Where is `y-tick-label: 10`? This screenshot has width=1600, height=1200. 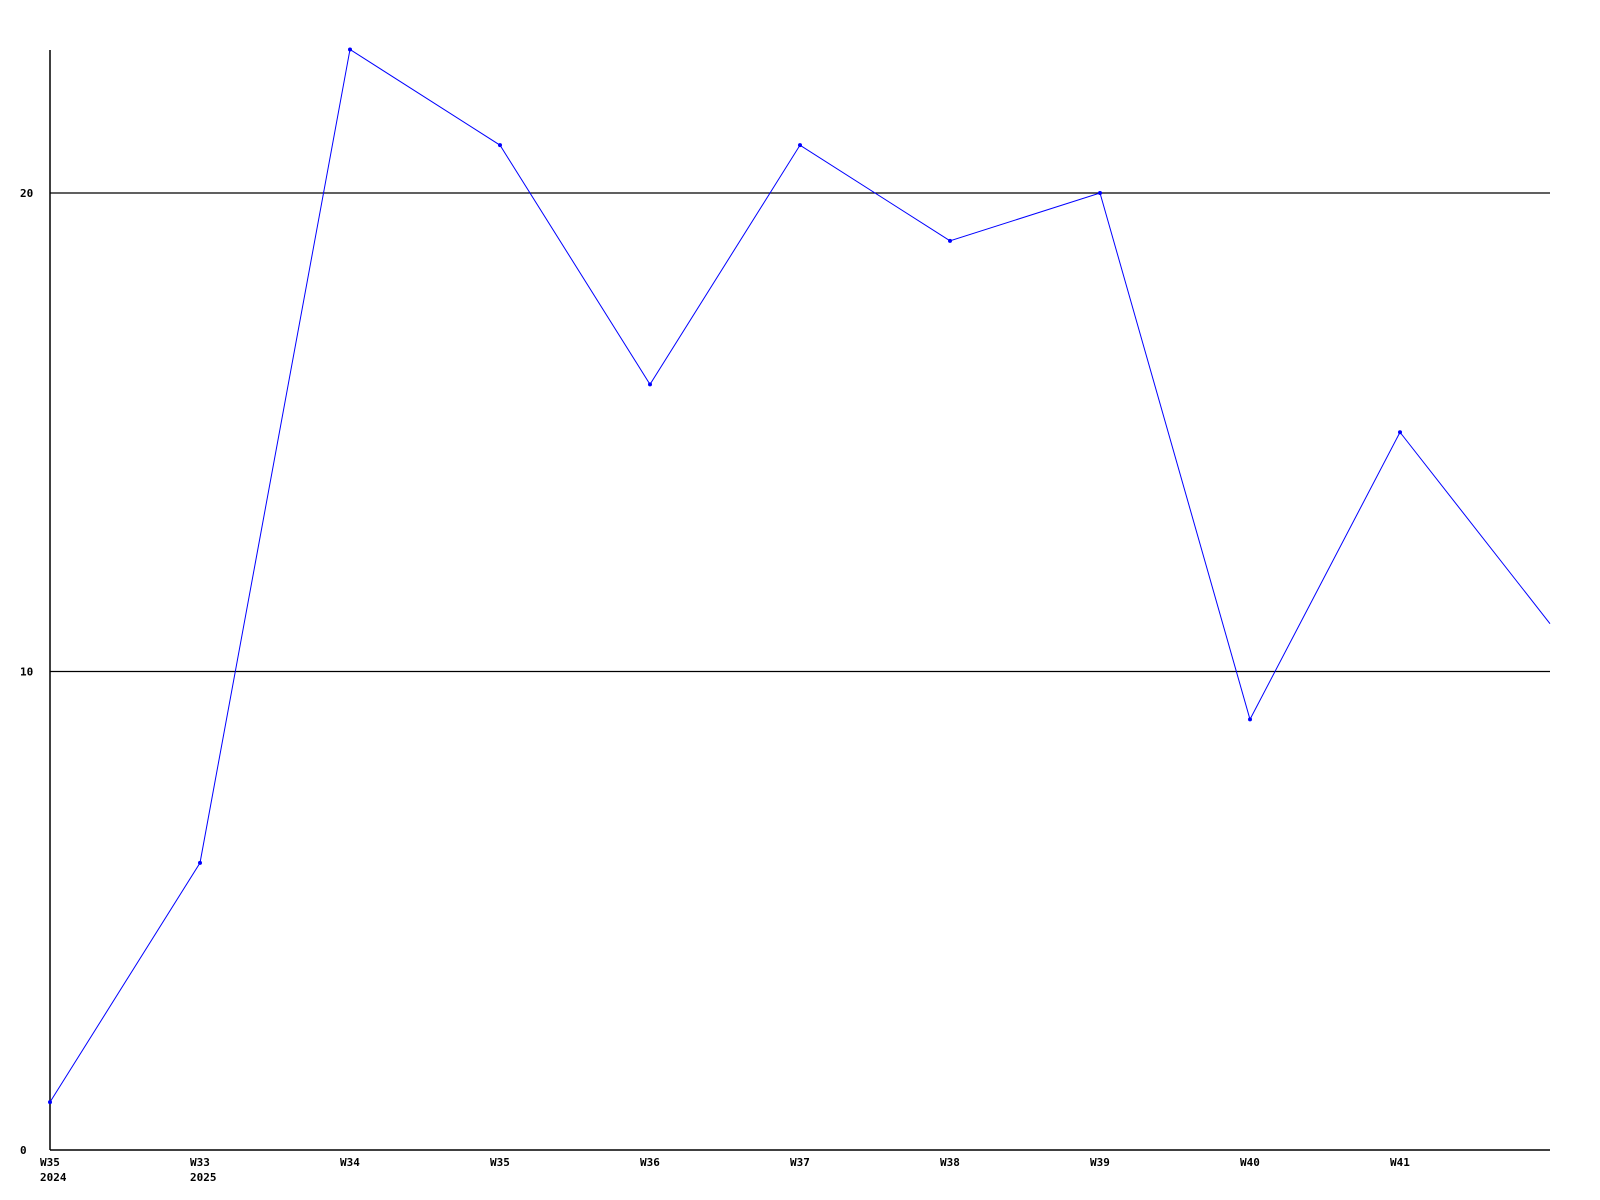
y-tick-label: 10 is located at coordinates (26, 672).